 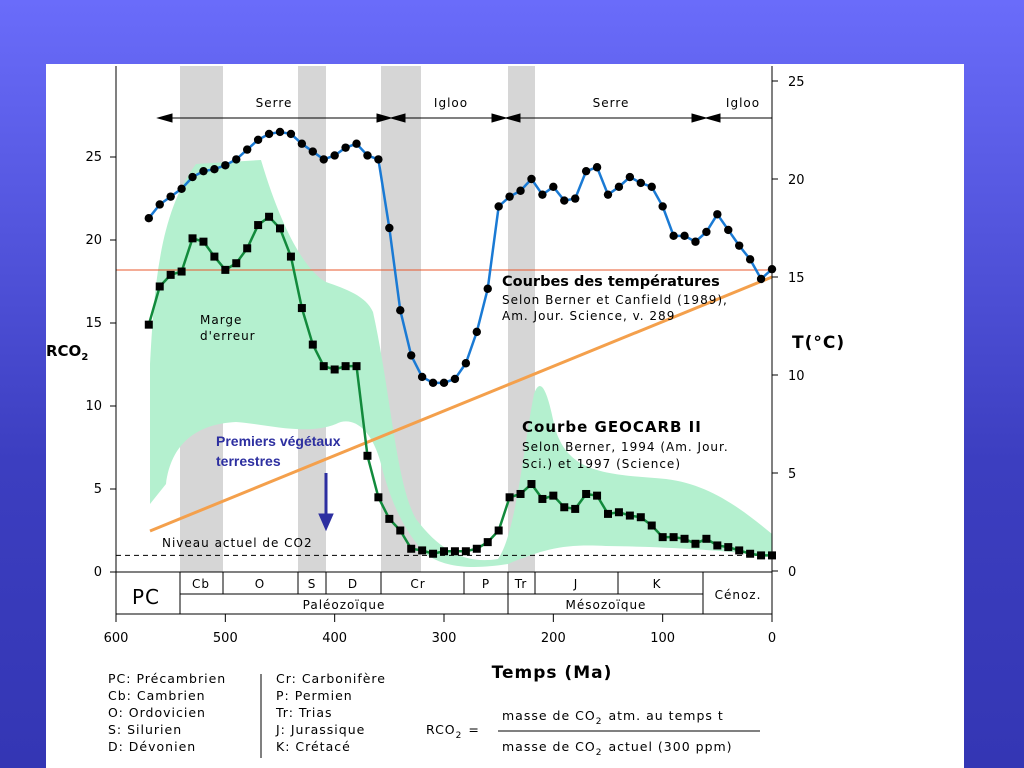 I want to click on right-tick-label: 25, so click(x=796, y=82).